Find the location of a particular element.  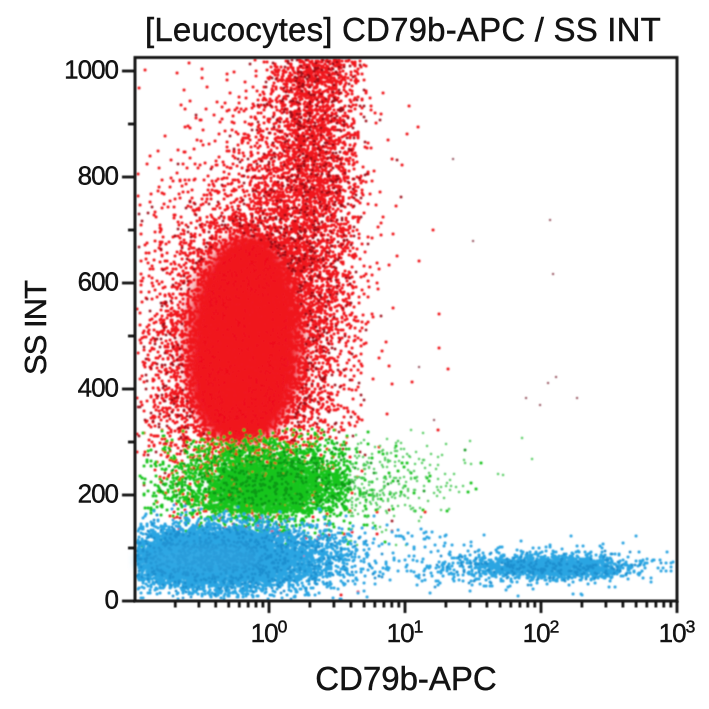

svg-text: 200 is located at coordinates (98, 494).